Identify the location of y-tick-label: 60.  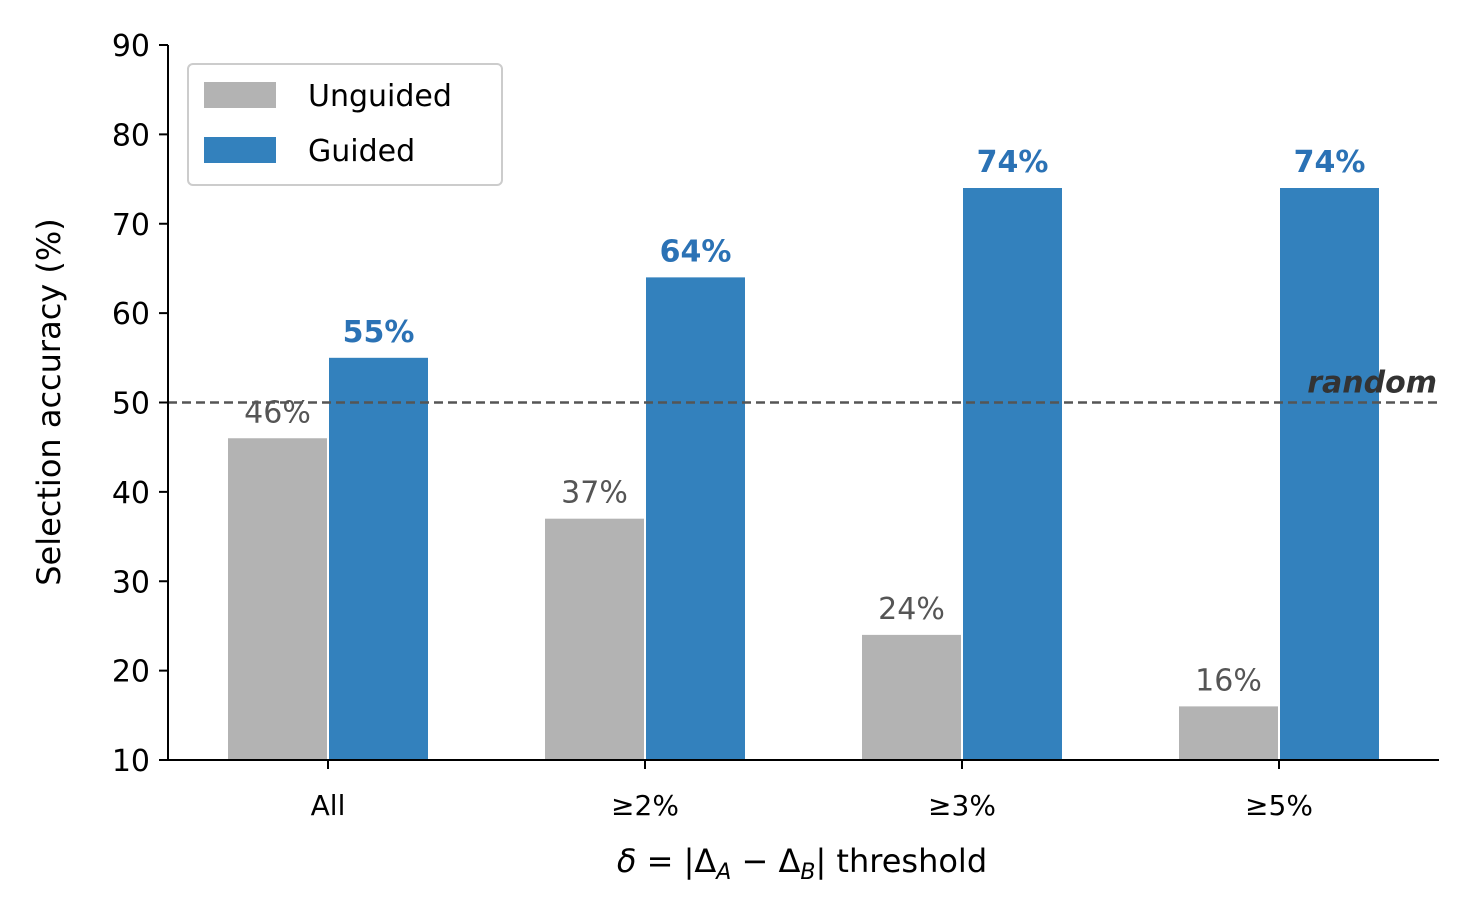
(131, 314).